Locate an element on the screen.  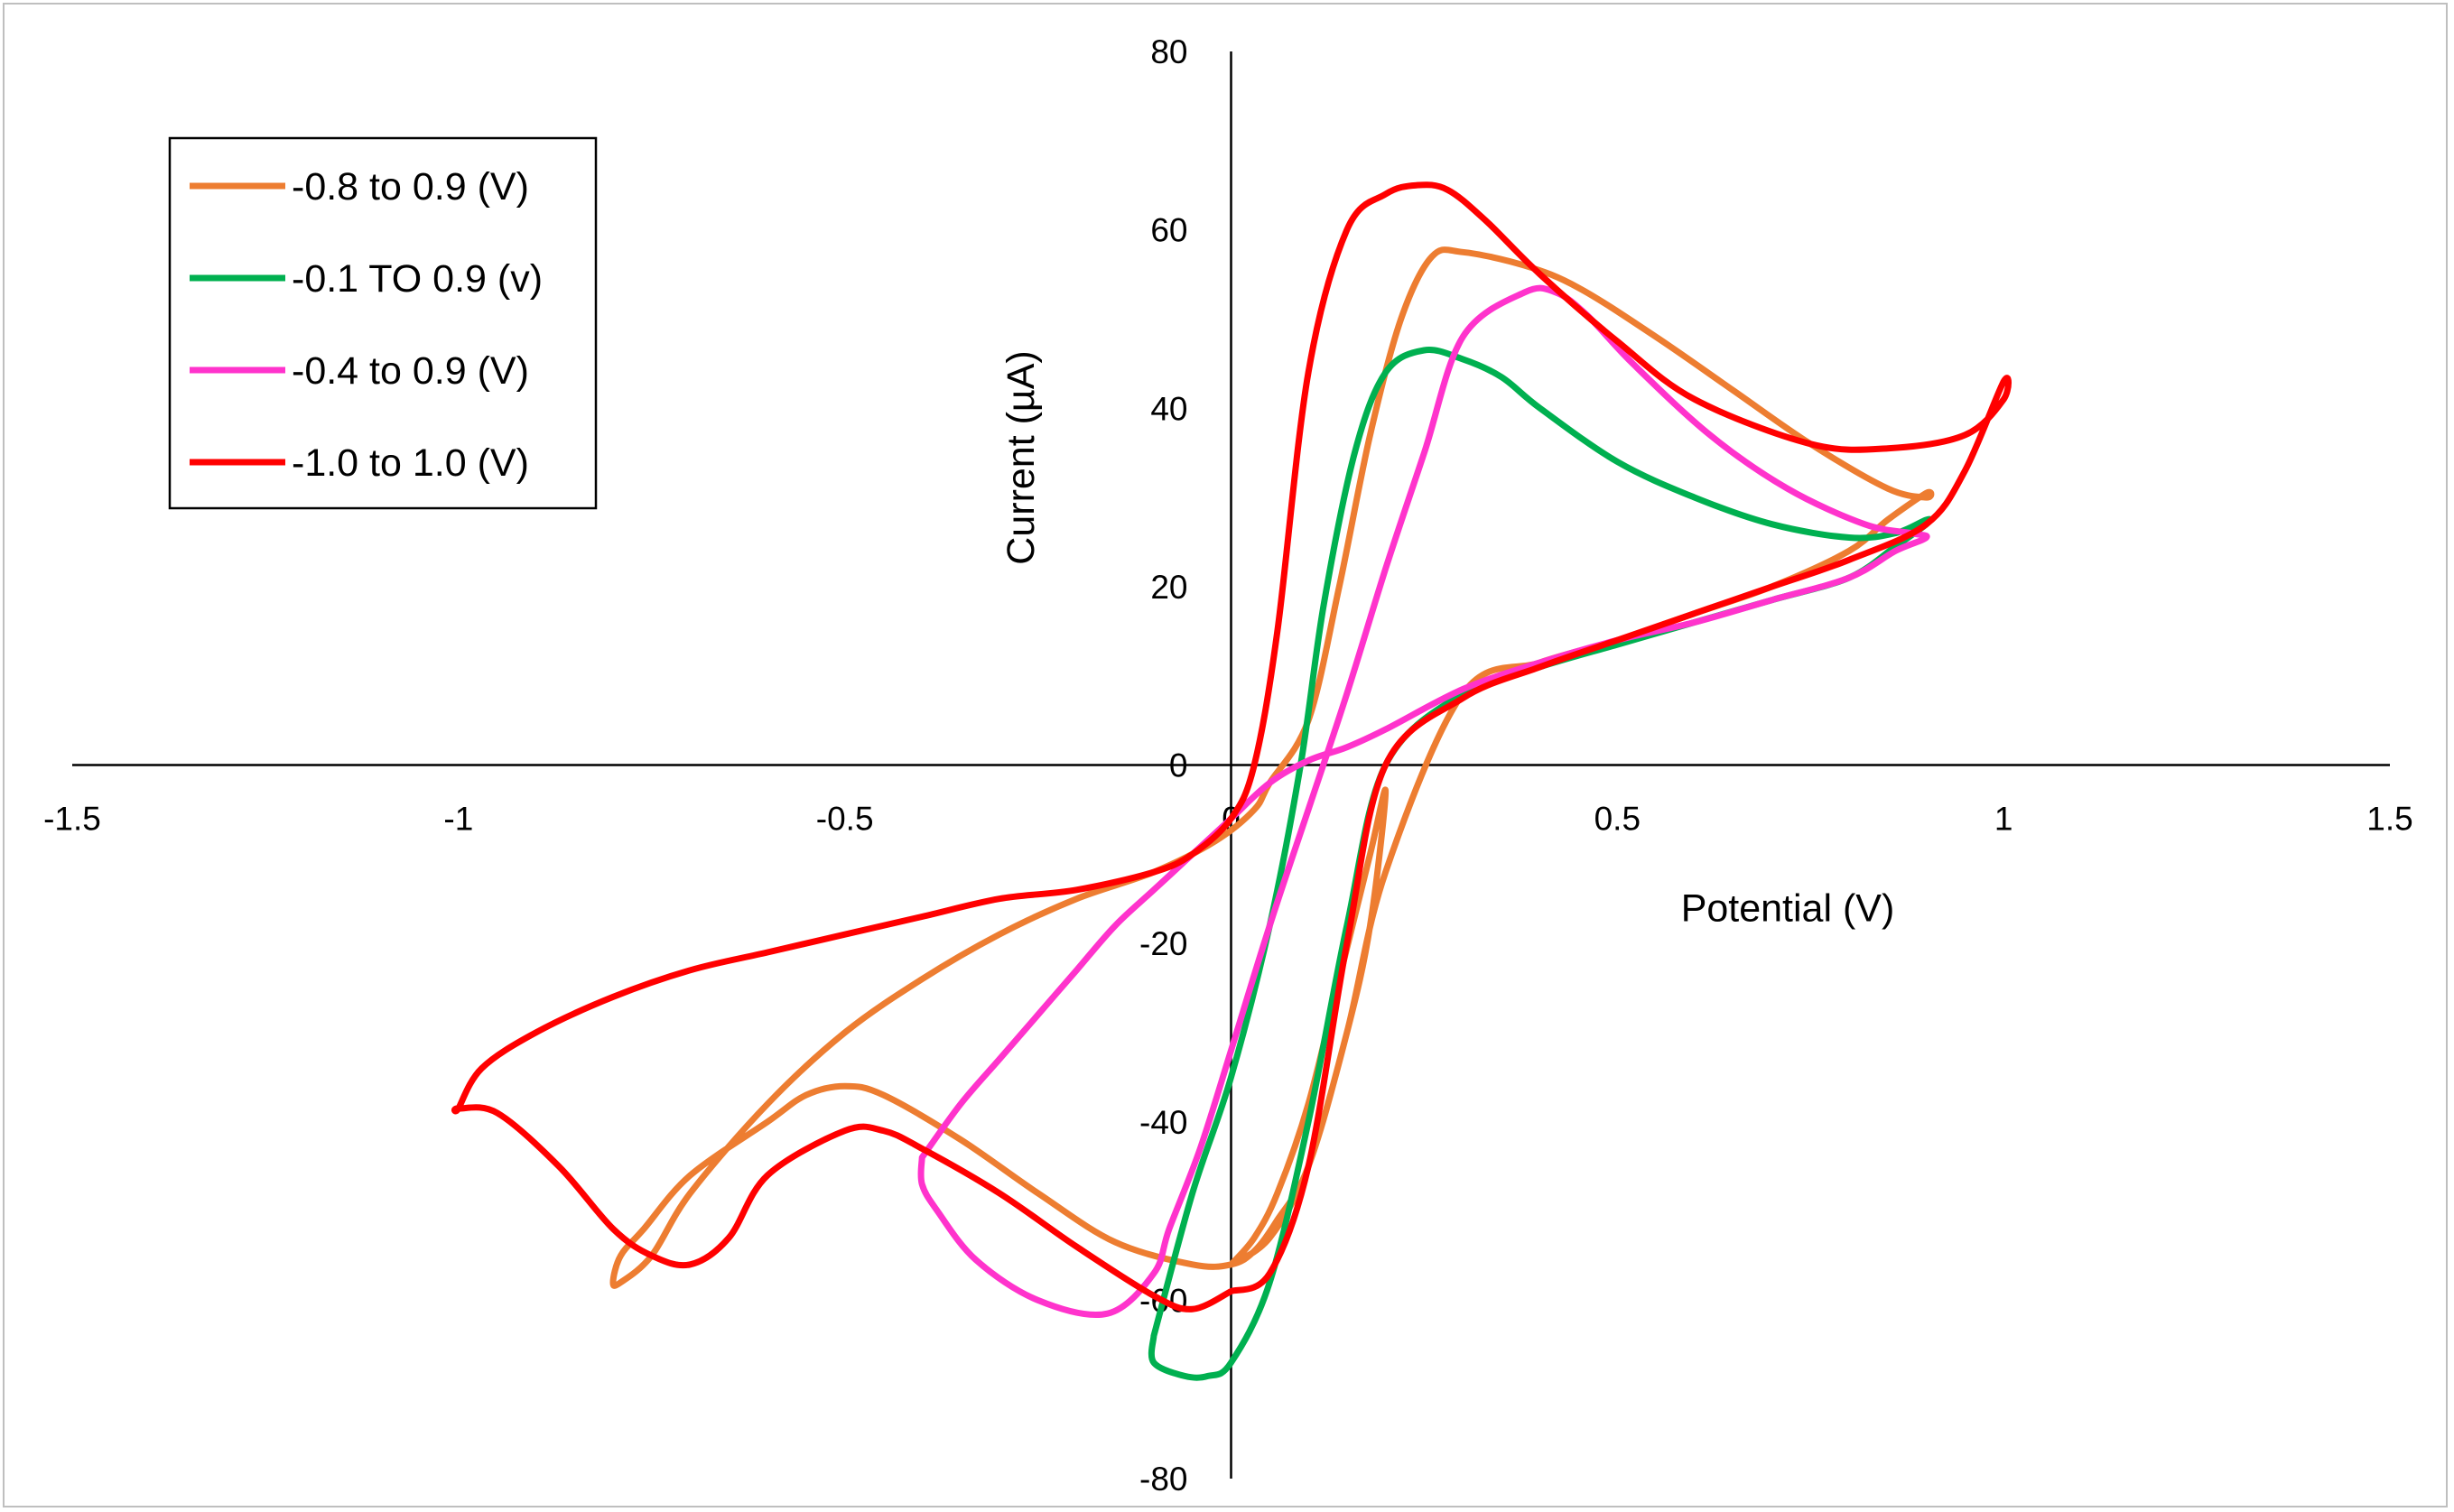
y-tick-label: -80 is located at coordinates (1163, 1479).